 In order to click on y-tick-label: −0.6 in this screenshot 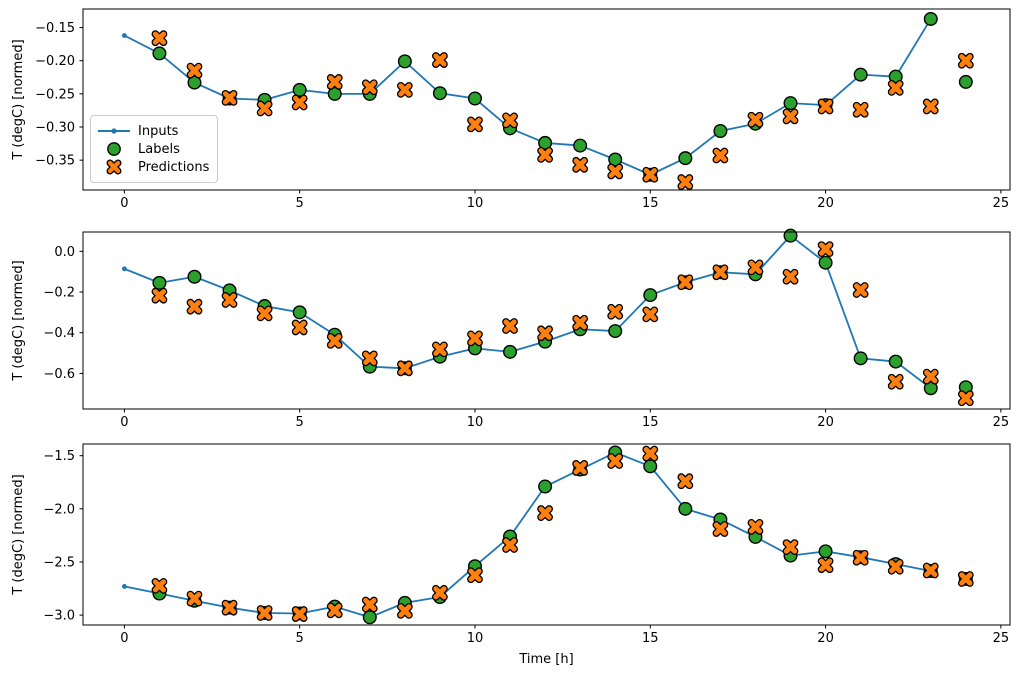, I will do `click(59, 374)`.